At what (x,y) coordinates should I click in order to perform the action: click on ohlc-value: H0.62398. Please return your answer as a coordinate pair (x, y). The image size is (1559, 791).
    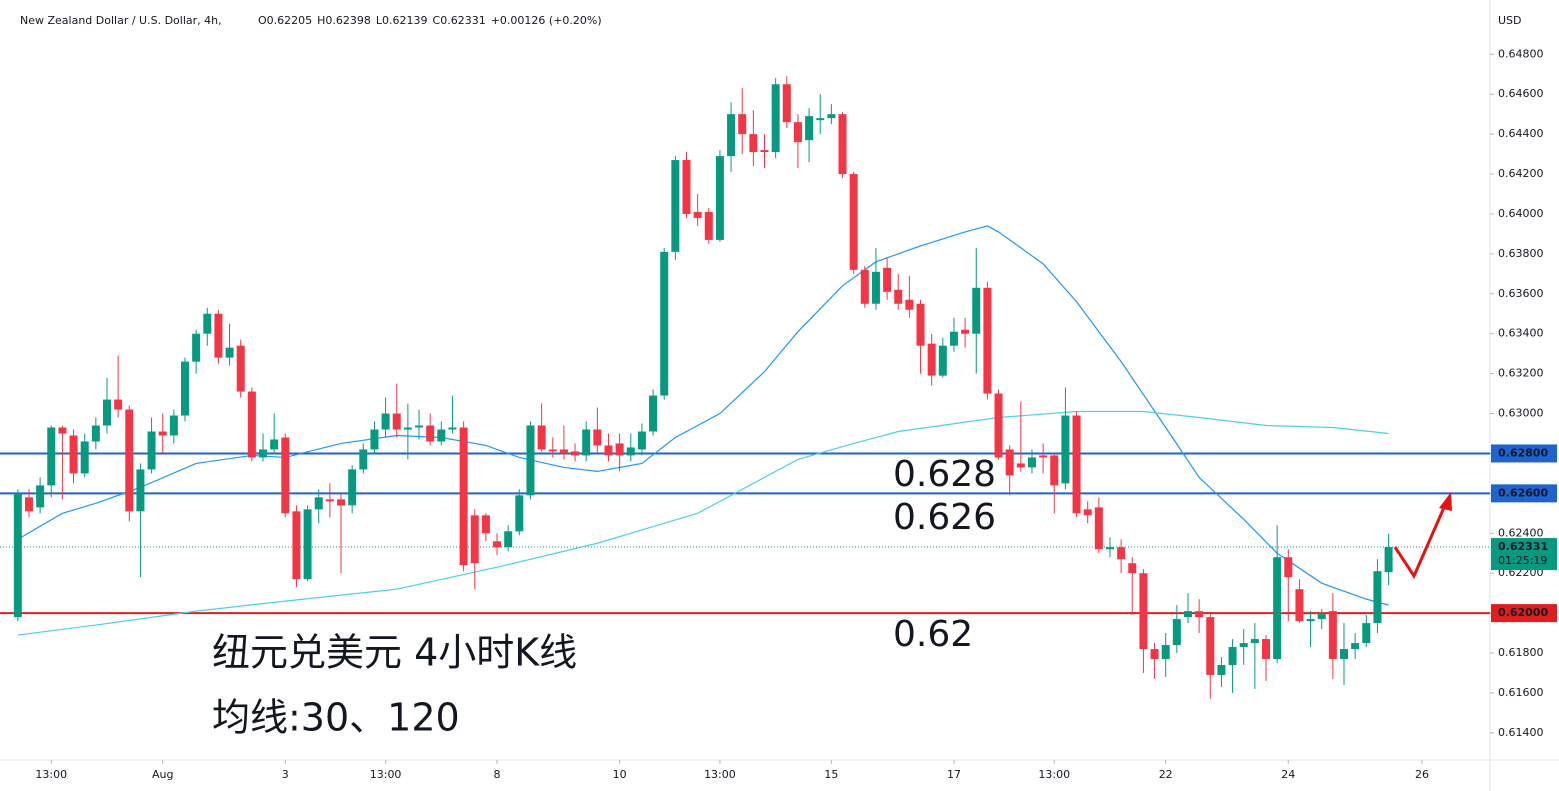
    Looking at the image, I should click on (344, 20).